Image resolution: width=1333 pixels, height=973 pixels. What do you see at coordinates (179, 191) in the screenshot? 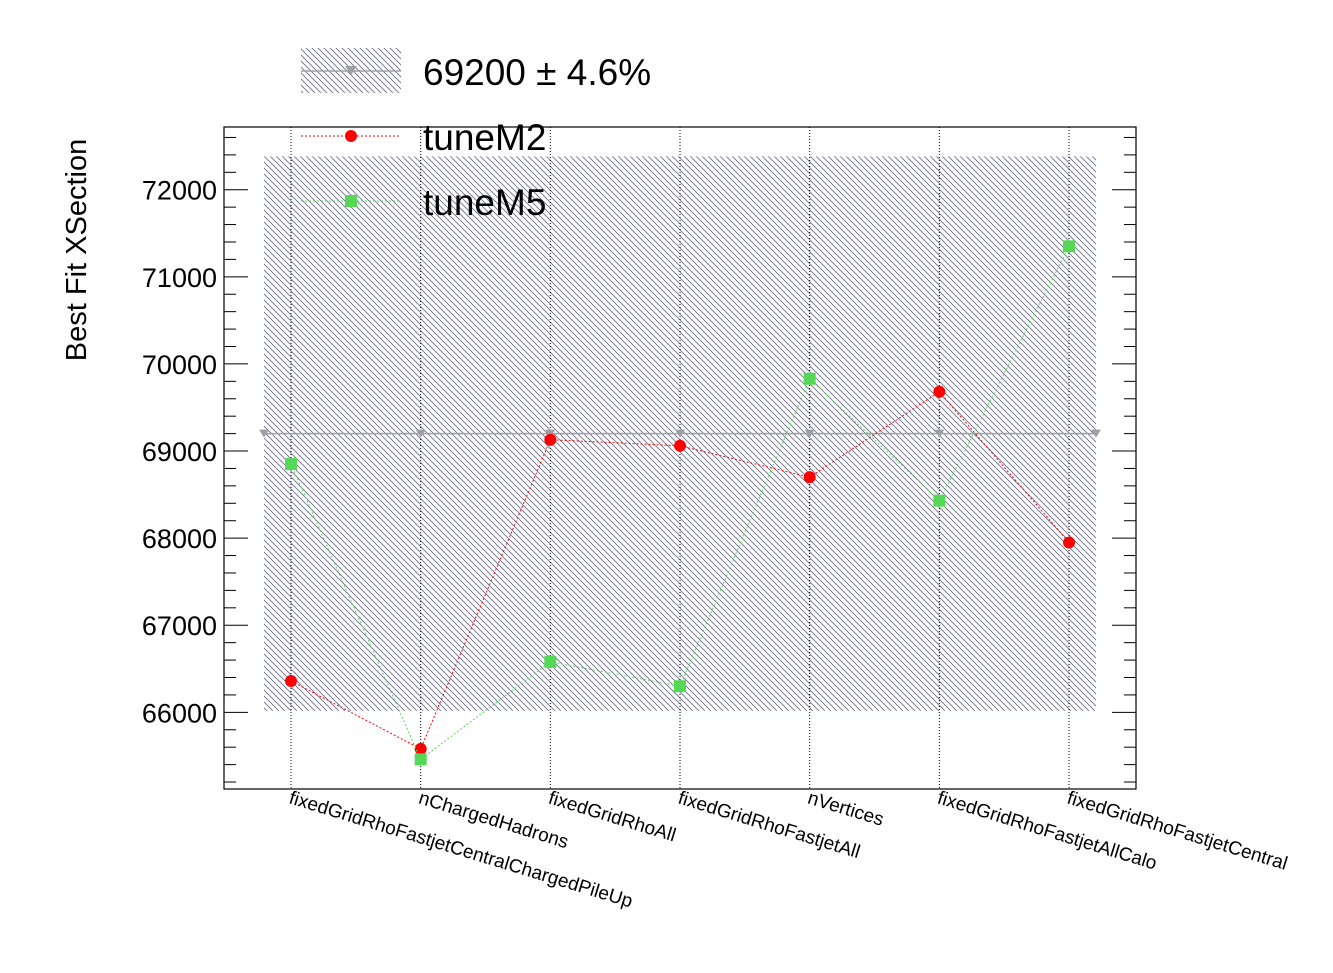
I see `y-tick-label-6: 72000` at bounding box center [179, 191].